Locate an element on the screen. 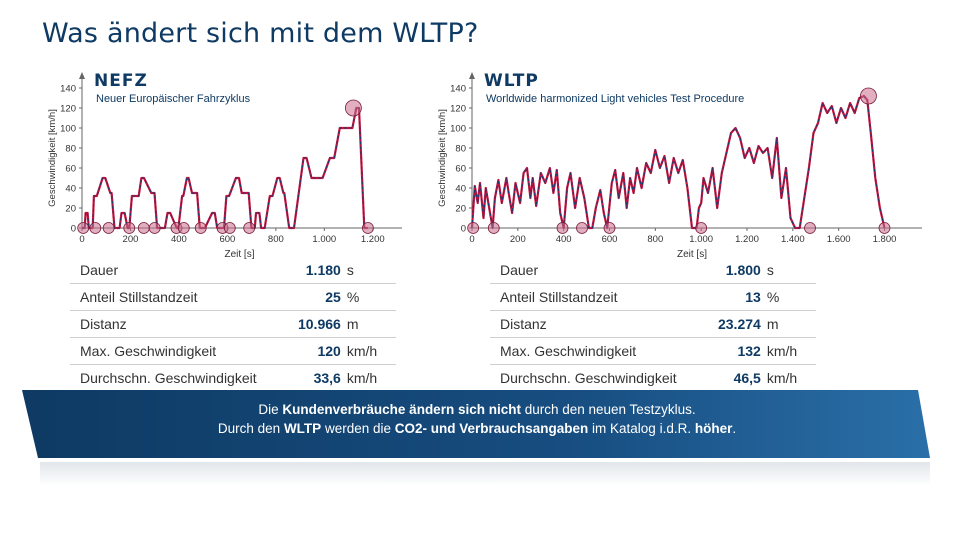 The width and height of the screenshot is (960, 540). stats-row: Durchschn. Geschwindigkeit 33,6 km/h is located at coordinates (233, 378).